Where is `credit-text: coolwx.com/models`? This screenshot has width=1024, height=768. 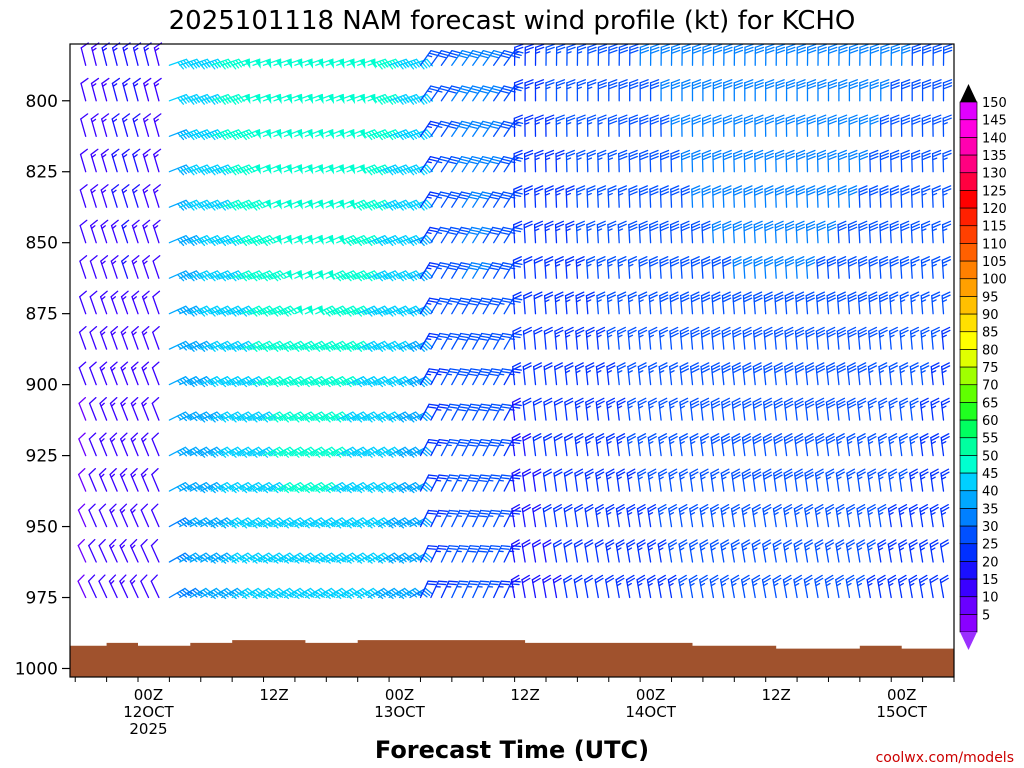 credit-text: coolwx.com/models is located at coordinates (945, 758).